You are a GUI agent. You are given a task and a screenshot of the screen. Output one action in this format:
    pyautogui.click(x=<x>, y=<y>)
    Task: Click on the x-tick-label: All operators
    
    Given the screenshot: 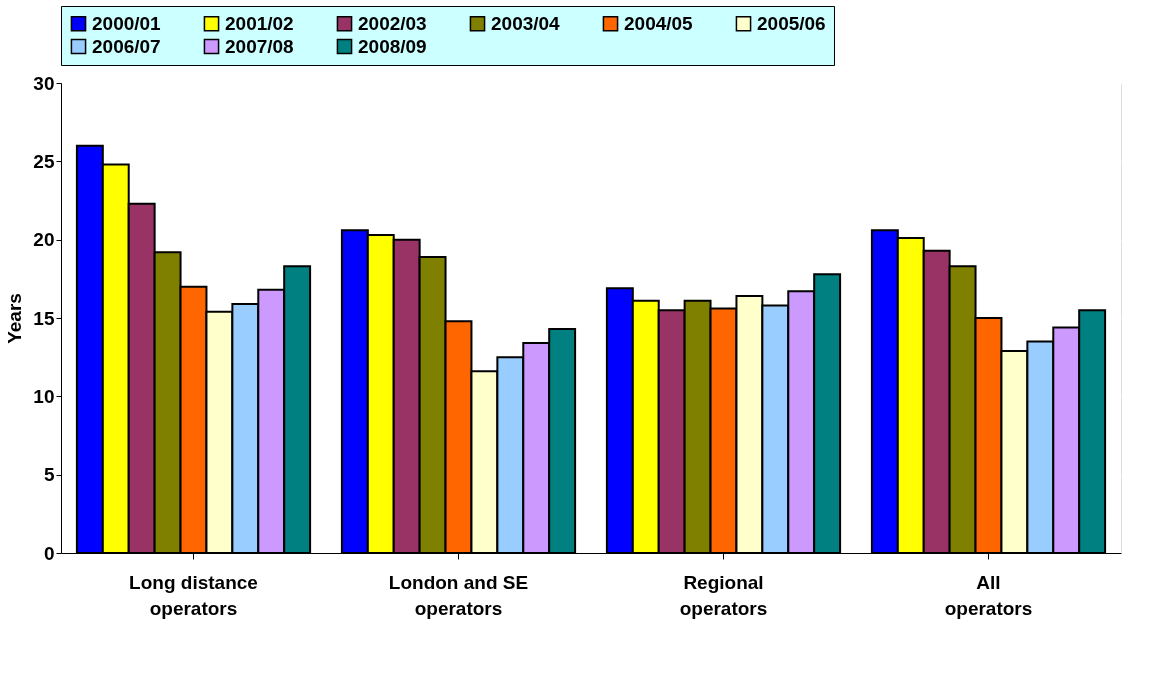 What is the action you would take?
    pyautogui.click(x=988, y=595)
    